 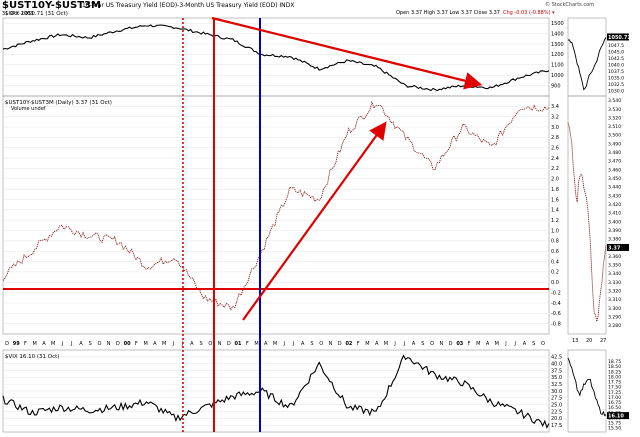 I want to click on x-tick-label: 99, so click(x=16, y=344).